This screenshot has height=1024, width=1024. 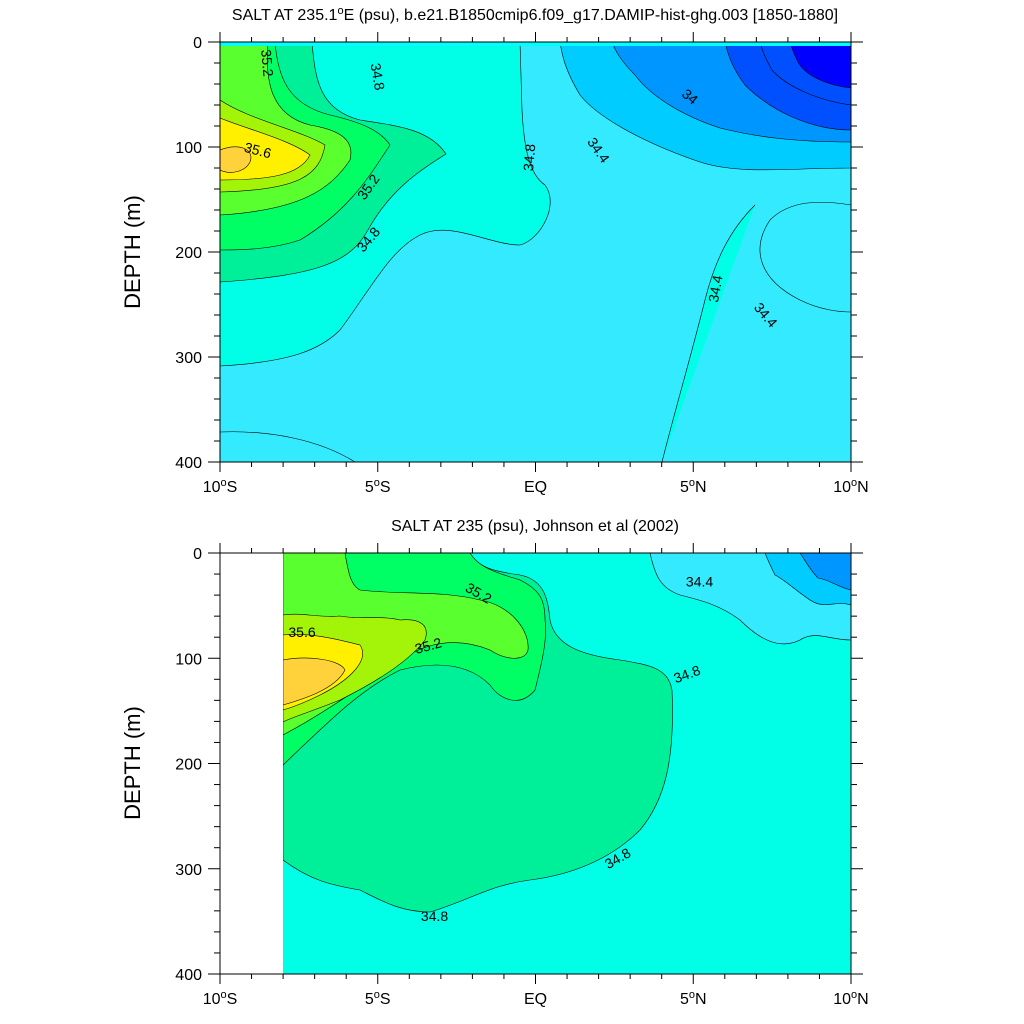 I want to click on fill-level-34.2-b, so click(x=825, y=572).